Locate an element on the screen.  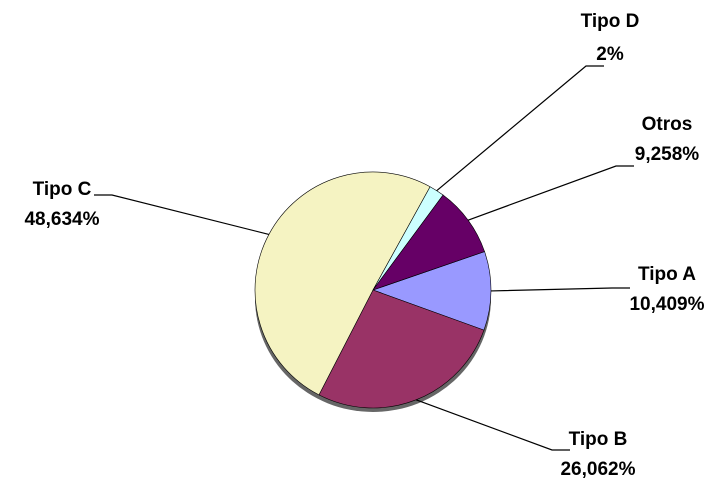
slice-label: Tipo A is located at coordinates (667, 274).